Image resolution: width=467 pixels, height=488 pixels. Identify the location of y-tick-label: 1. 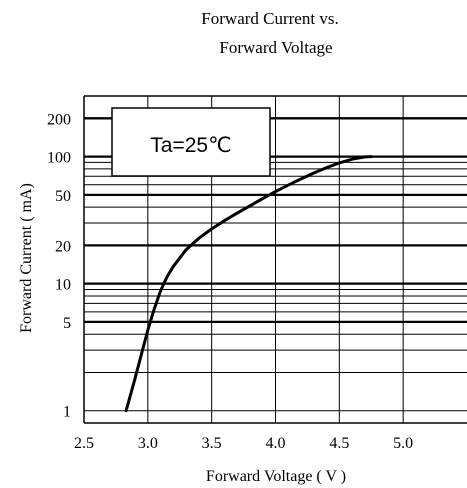
(67, 412).